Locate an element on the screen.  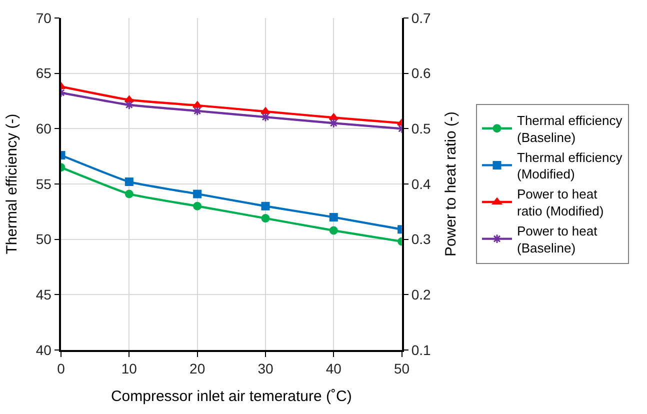
legend-label: Power to heat (Baseline) is located at coordinates (557, 239).